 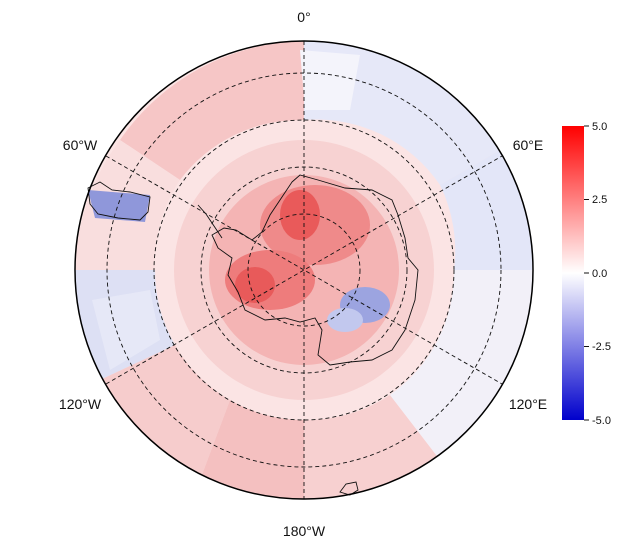 I want to click on colorbar-ticks, so click(x=586, y=273).